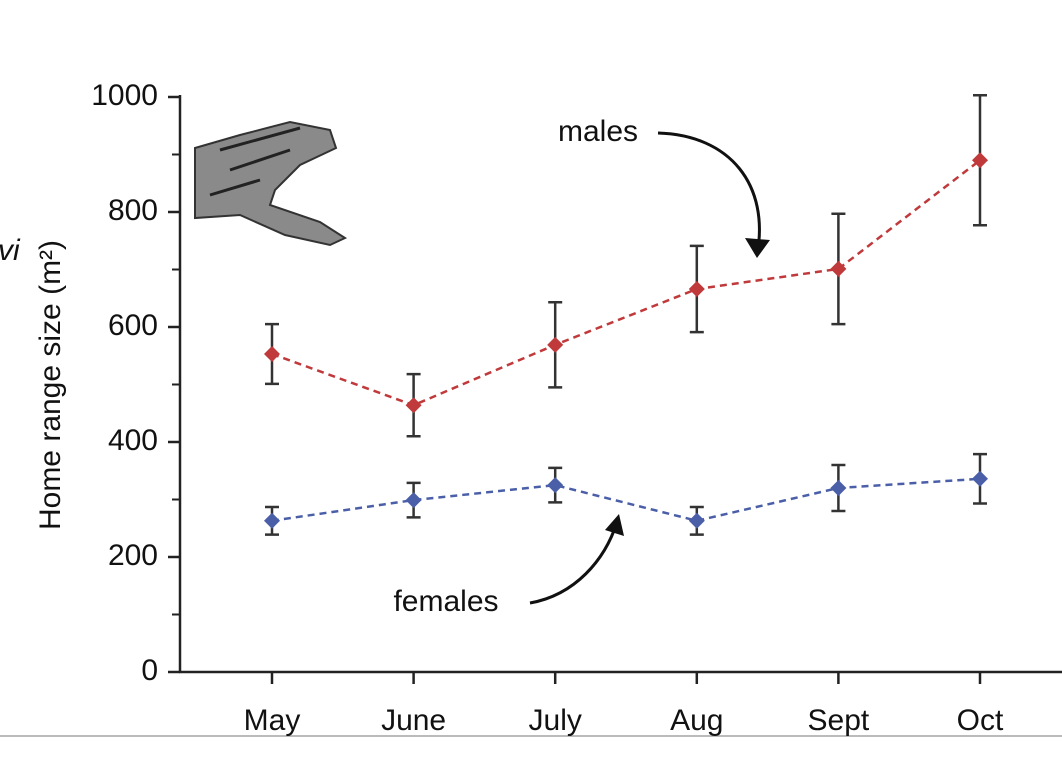 The width and height of the screenshot is (1062, 764). I want to click on x-tick-label: June, so click(413, 720).